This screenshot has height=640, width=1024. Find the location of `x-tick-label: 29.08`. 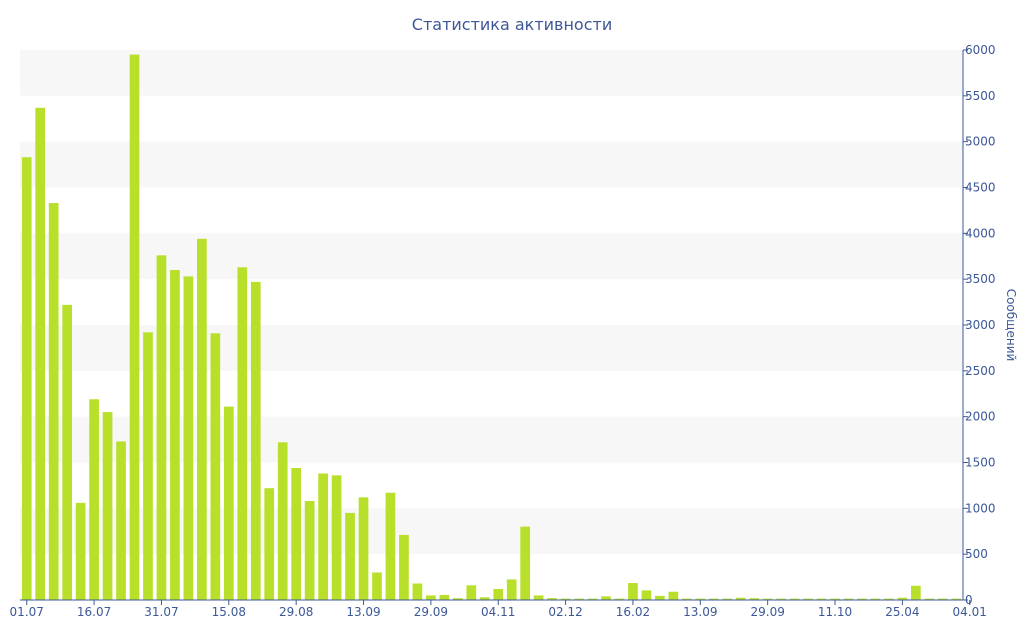

x-tick-label: 29.08 is located at coordinates (296, 612).